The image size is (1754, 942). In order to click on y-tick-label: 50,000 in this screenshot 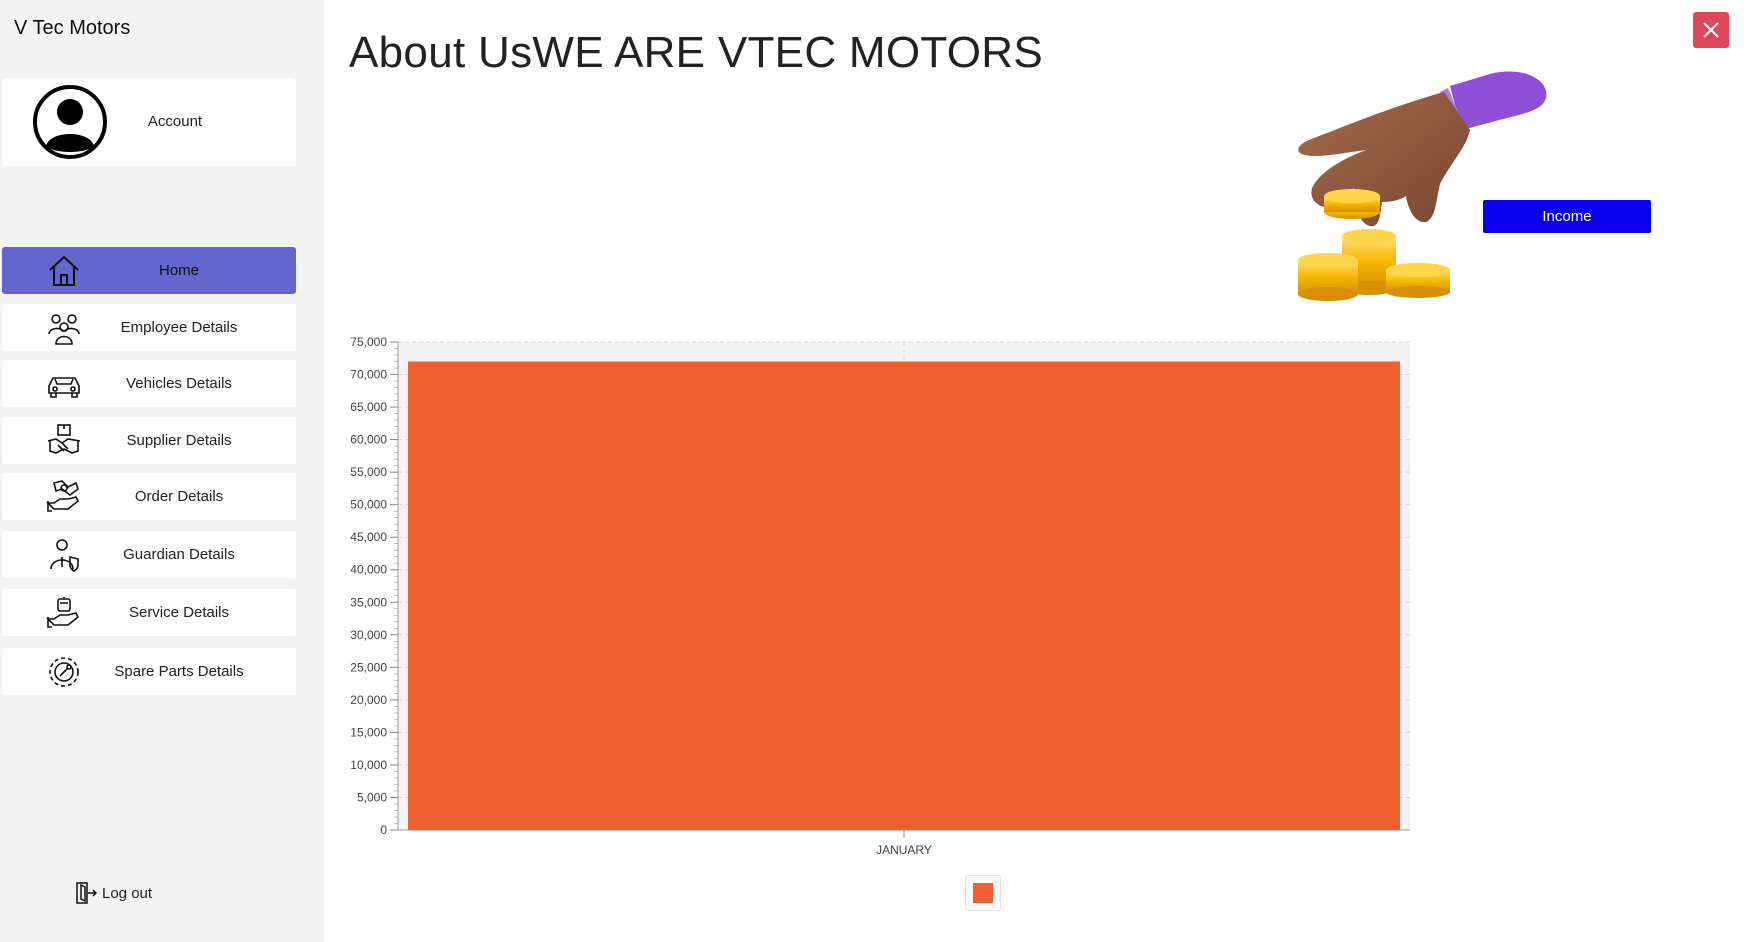, I will do `click(368, 505)`.